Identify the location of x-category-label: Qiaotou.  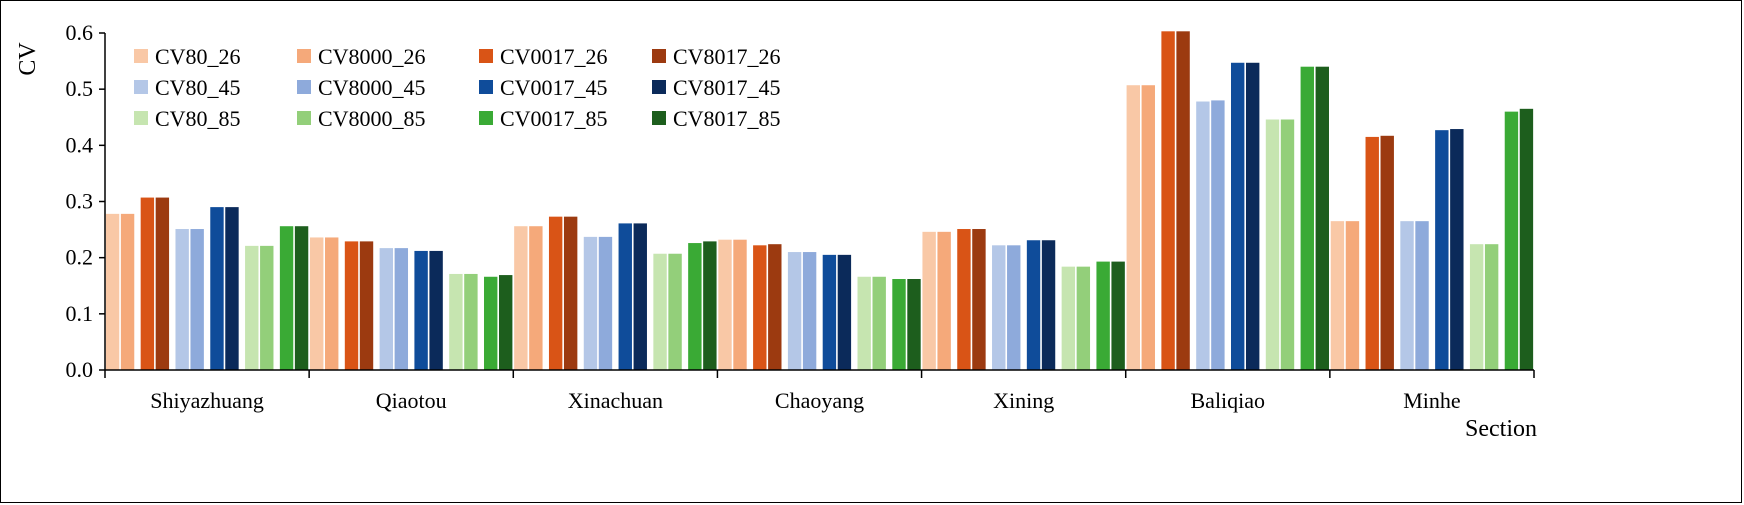
(411, 400).